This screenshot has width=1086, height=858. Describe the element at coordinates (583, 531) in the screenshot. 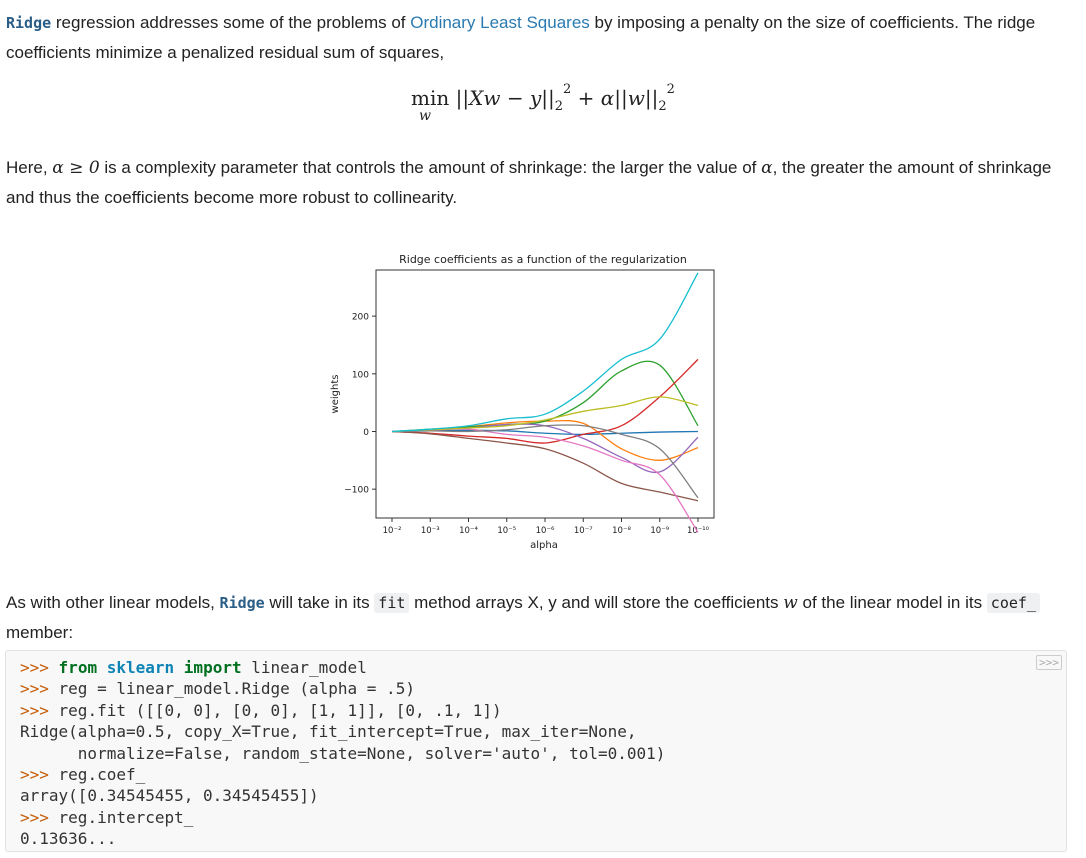

I see `x-tick-label: 10⁻⁷` at that location.